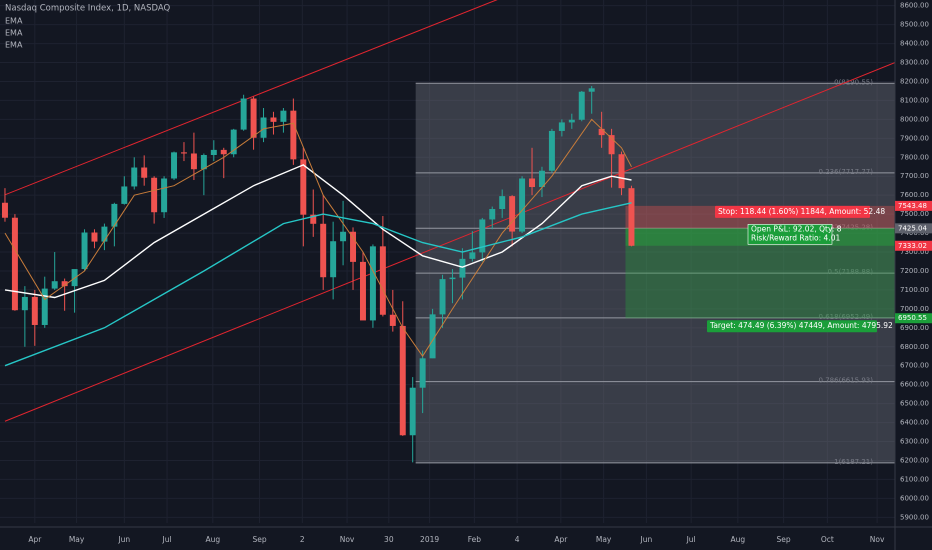  Describe the element at coordinates (914, 290) in the screenshot. I see `y-tick-label: 7100.00` at that location.